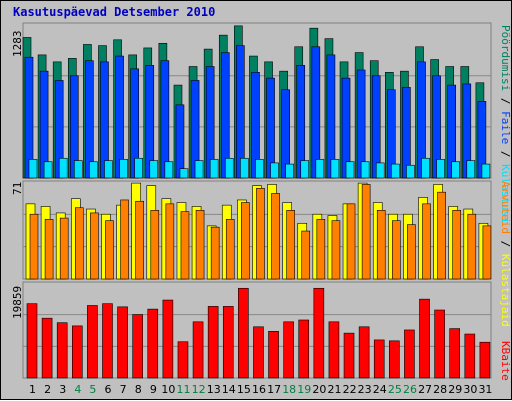  Describe the element at coordinates (425, 168) in the screenshot. I see `bar-hits-külastusi-27` at that location.